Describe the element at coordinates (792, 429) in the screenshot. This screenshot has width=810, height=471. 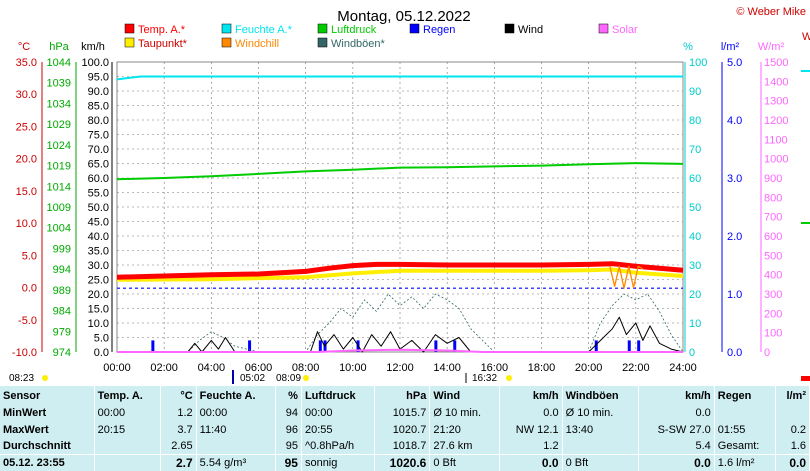
I see `summary-cell: 0.2` at that location.